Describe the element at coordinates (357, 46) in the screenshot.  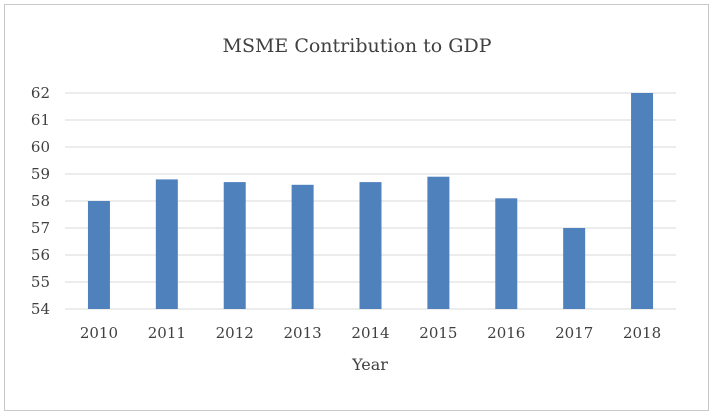
I see `chart-title: MSME Contribution to GDP` at that location.